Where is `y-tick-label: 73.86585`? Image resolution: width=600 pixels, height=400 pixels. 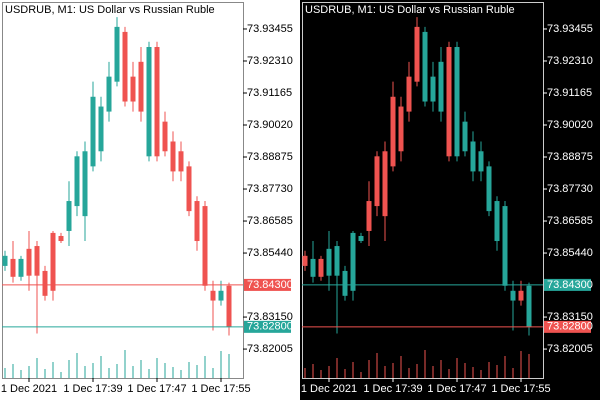
y-tick-label: 73.86585 is located at coordinates (570, 221).